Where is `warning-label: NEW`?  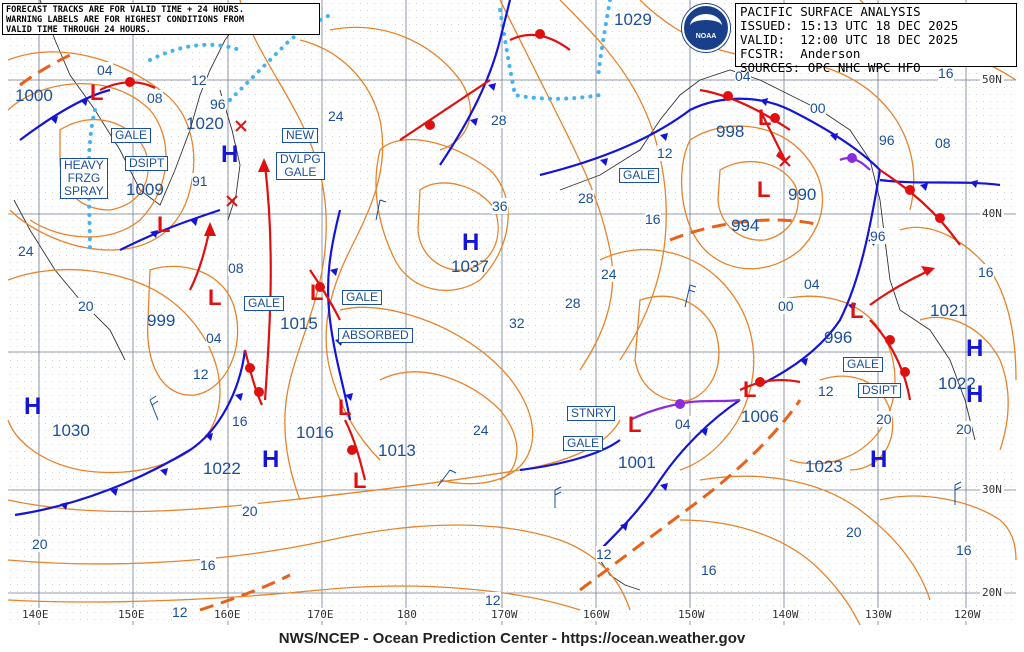
warning-label: NEW is located at coordinates (300, 135).